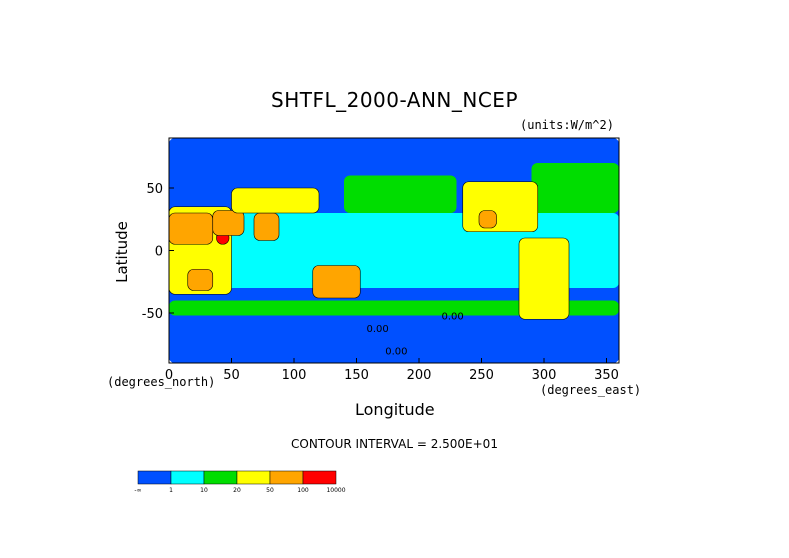 Image resolution: width=789 pixels, height=558 pixels. What do you see at coordinates (591, 390) in the screenshot?
I see `x-unit-label: (degrees_east)` at bounding box center [591, 390].